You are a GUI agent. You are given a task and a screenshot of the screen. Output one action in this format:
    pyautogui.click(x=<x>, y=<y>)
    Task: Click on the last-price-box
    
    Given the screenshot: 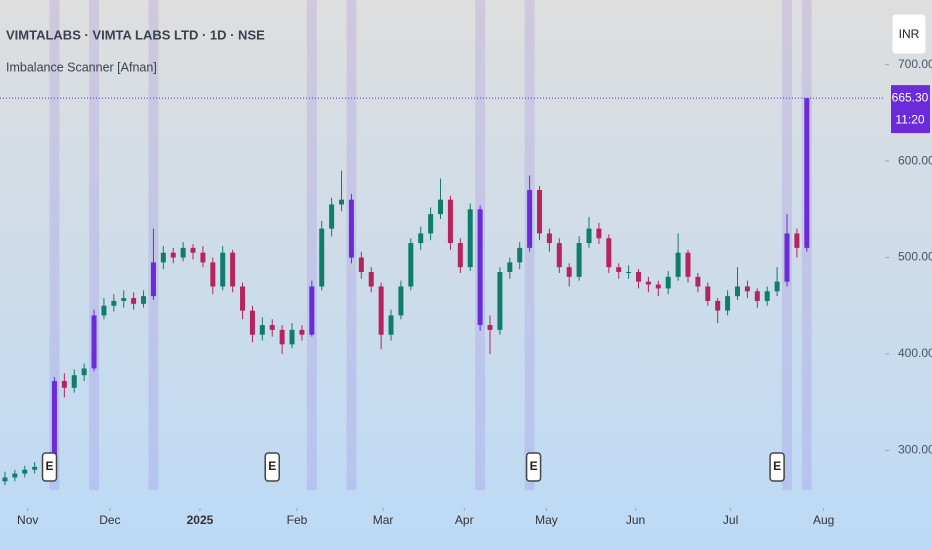 What is the action you would take?
    pyautogui.click(x=910, y=109)
    